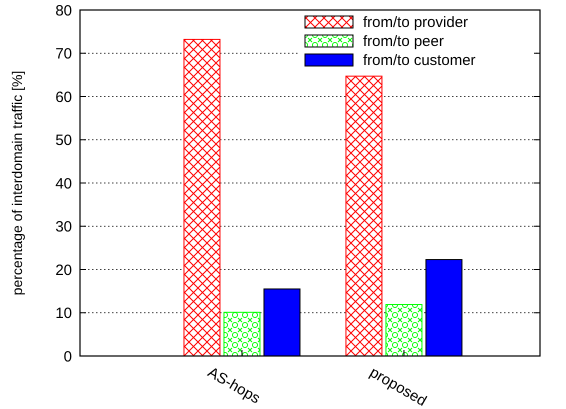 The width and height of the screenshot is (566, 409). I want to click on y-tick-label: 80, so click(63, 11).